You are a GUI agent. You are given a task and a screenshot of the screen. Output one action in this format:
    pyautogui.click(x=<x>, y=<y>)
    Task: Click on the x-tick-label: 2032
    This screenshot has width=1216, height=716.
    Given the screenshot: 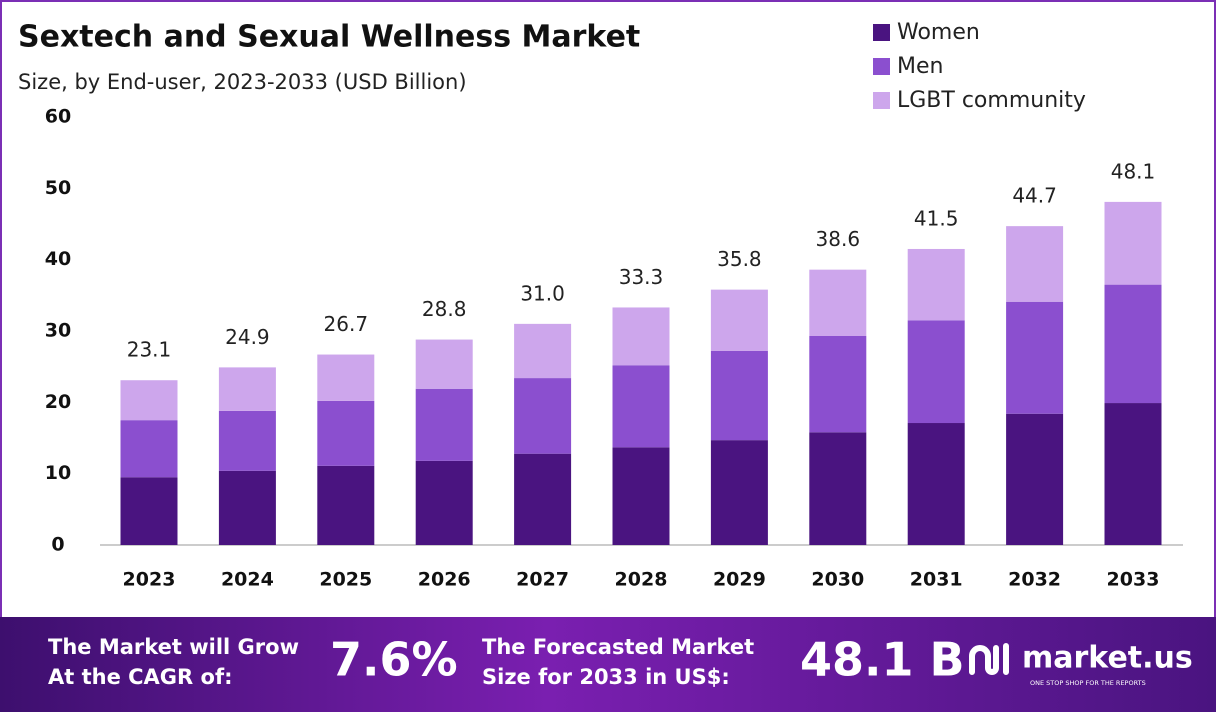 What is the action you would take?
    pyautogui.click(x=1034, y=580)
    